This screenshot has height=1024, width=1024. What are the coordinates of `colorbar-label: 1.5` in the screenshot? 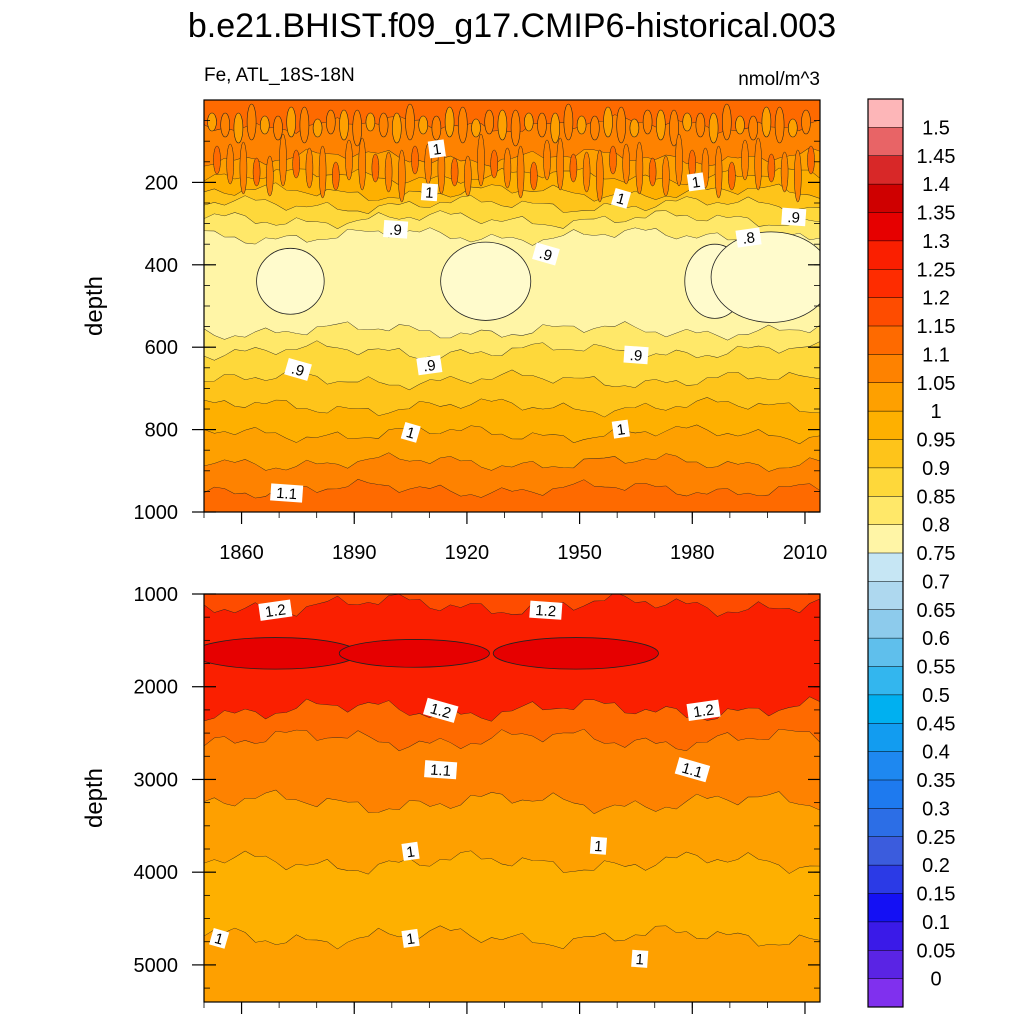 It's located at (936, 128).